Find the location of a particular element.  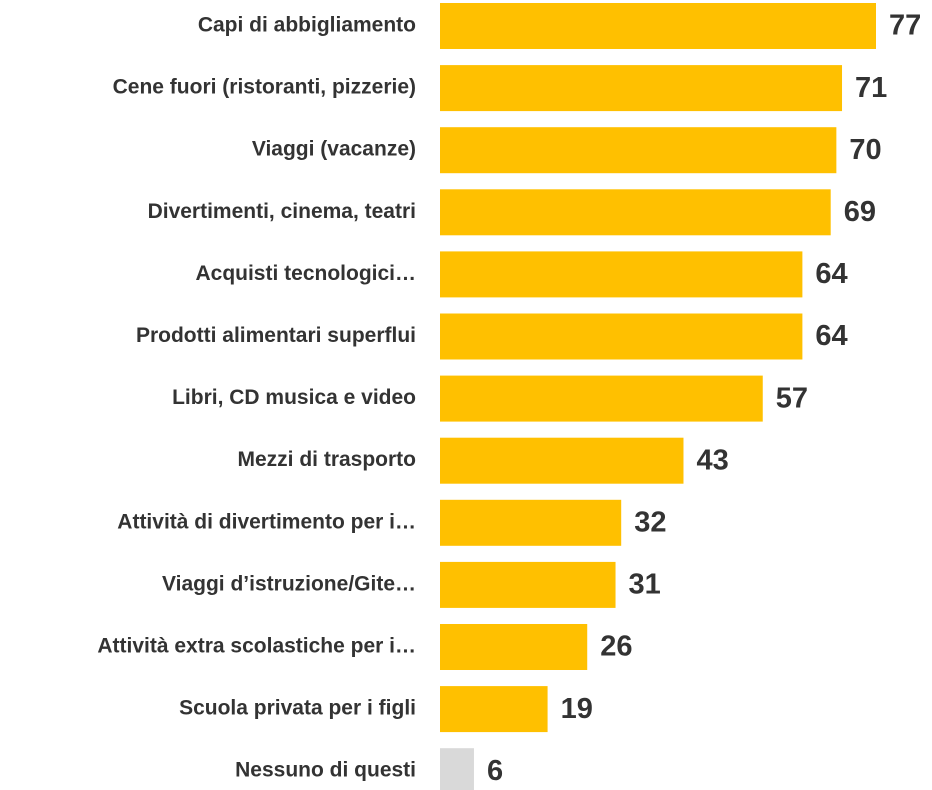

value-label: 31 is located at coordinates (645, 585).